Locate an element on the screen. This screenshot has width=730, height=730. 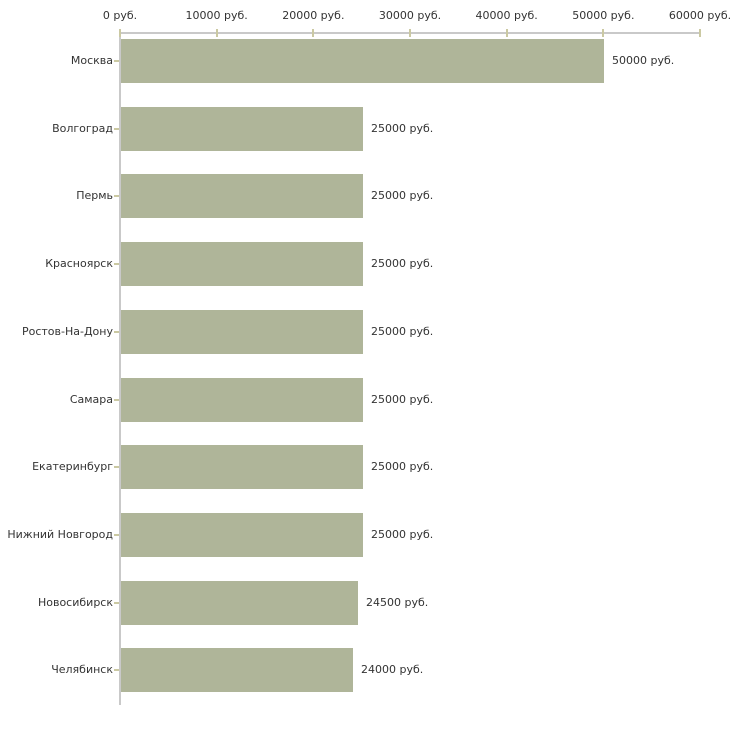
x-axis-tick-label: 0 руб. is located at coordinates (120, 15).